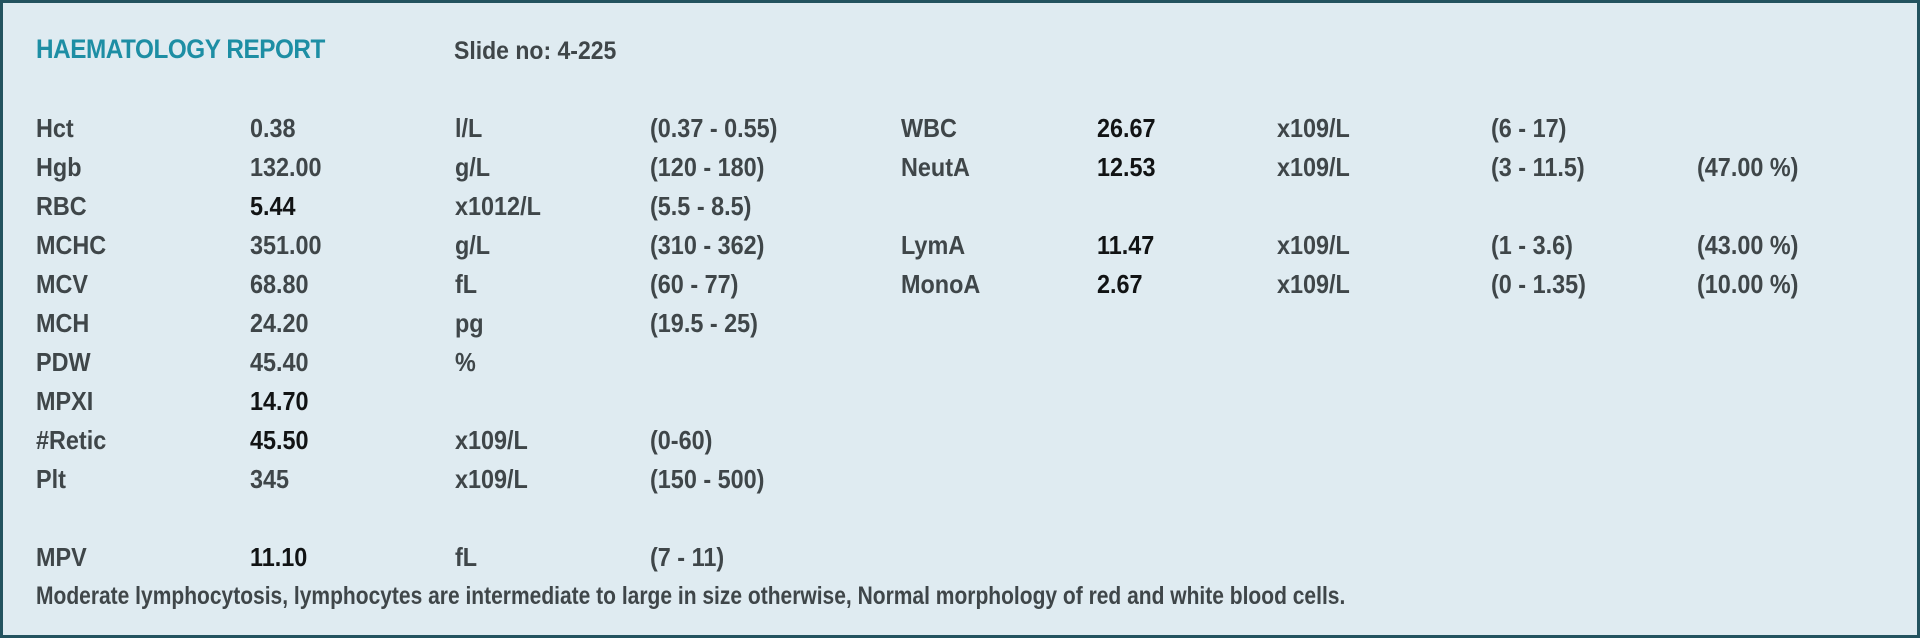 This screenshot has height=638, width=1920. What do you see at coordinates (279, 401) in the screenshot?
I see `test-value-flagged: 14.70` at bounding box center [279, 401].